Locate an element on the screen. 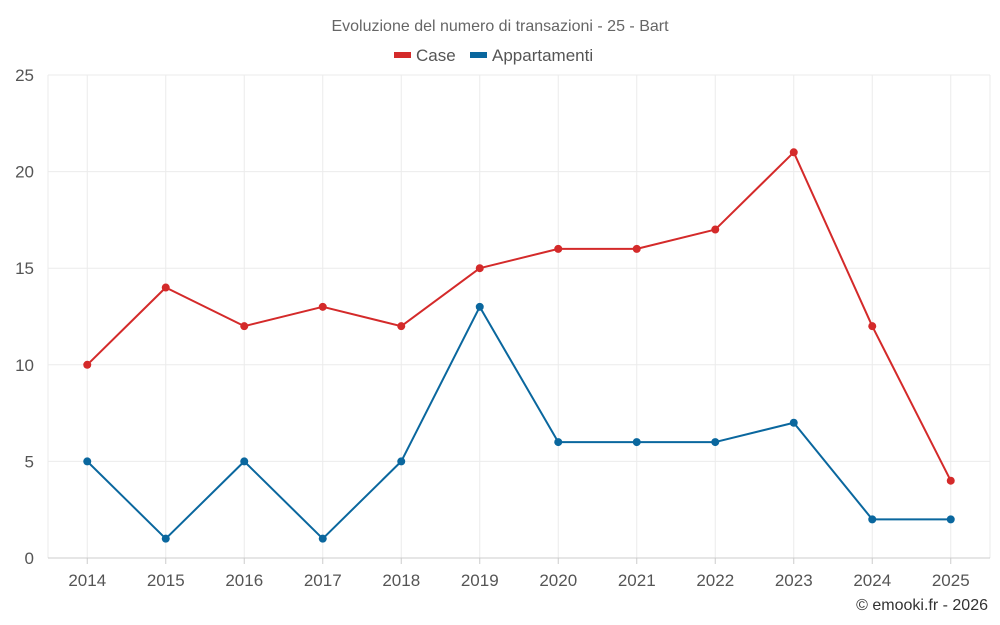 This screenshot has width=1000, height=625. x-tick-label: 2016 is located at coordinates (244, 580).